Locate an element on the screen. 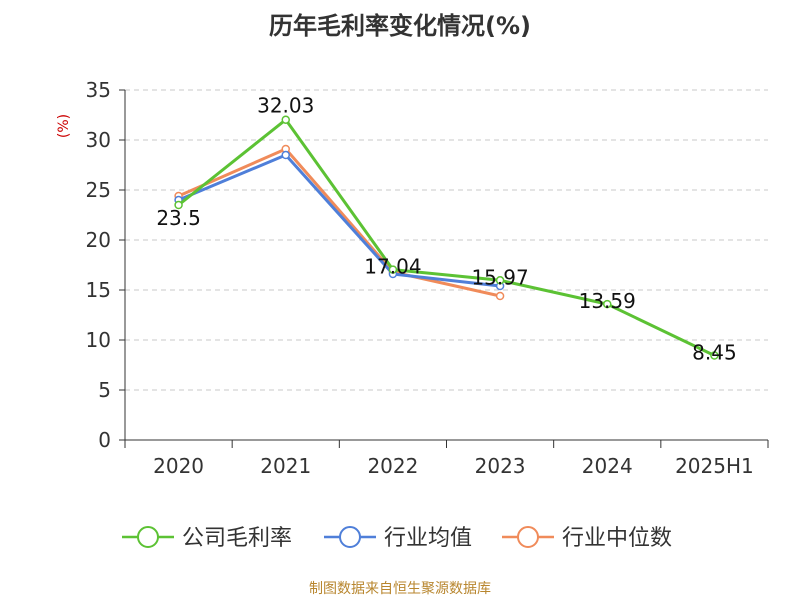  x-tick-label: 2024 is located at coordinates (607, 466).